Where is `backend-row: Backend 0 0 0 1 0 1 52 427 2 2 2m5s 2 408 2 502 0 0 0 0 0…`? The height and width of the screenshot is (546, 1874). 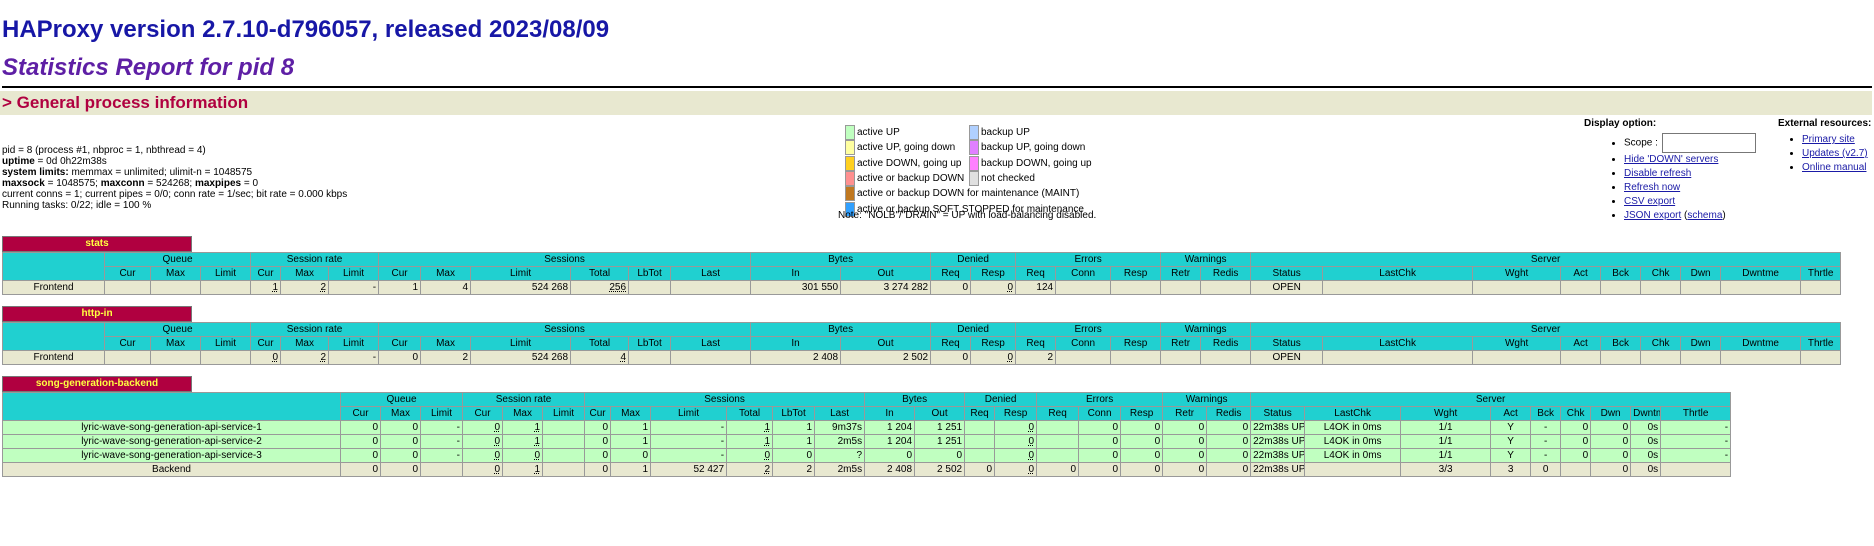
backend-row: Backend 0 0 0 1 0 1 52 427 2 2 2m5s 2 408 2 502 0 0 0 0 0… is located at coordinates (886, 469).